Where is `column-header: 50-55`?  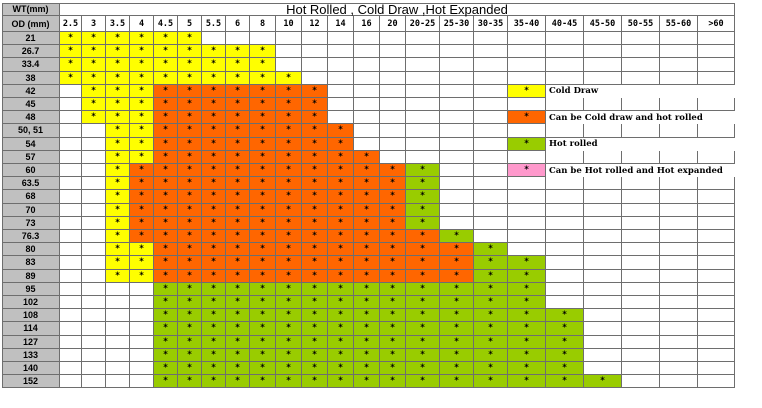
column-header: 50-55 is located at coordinates (641, 24).